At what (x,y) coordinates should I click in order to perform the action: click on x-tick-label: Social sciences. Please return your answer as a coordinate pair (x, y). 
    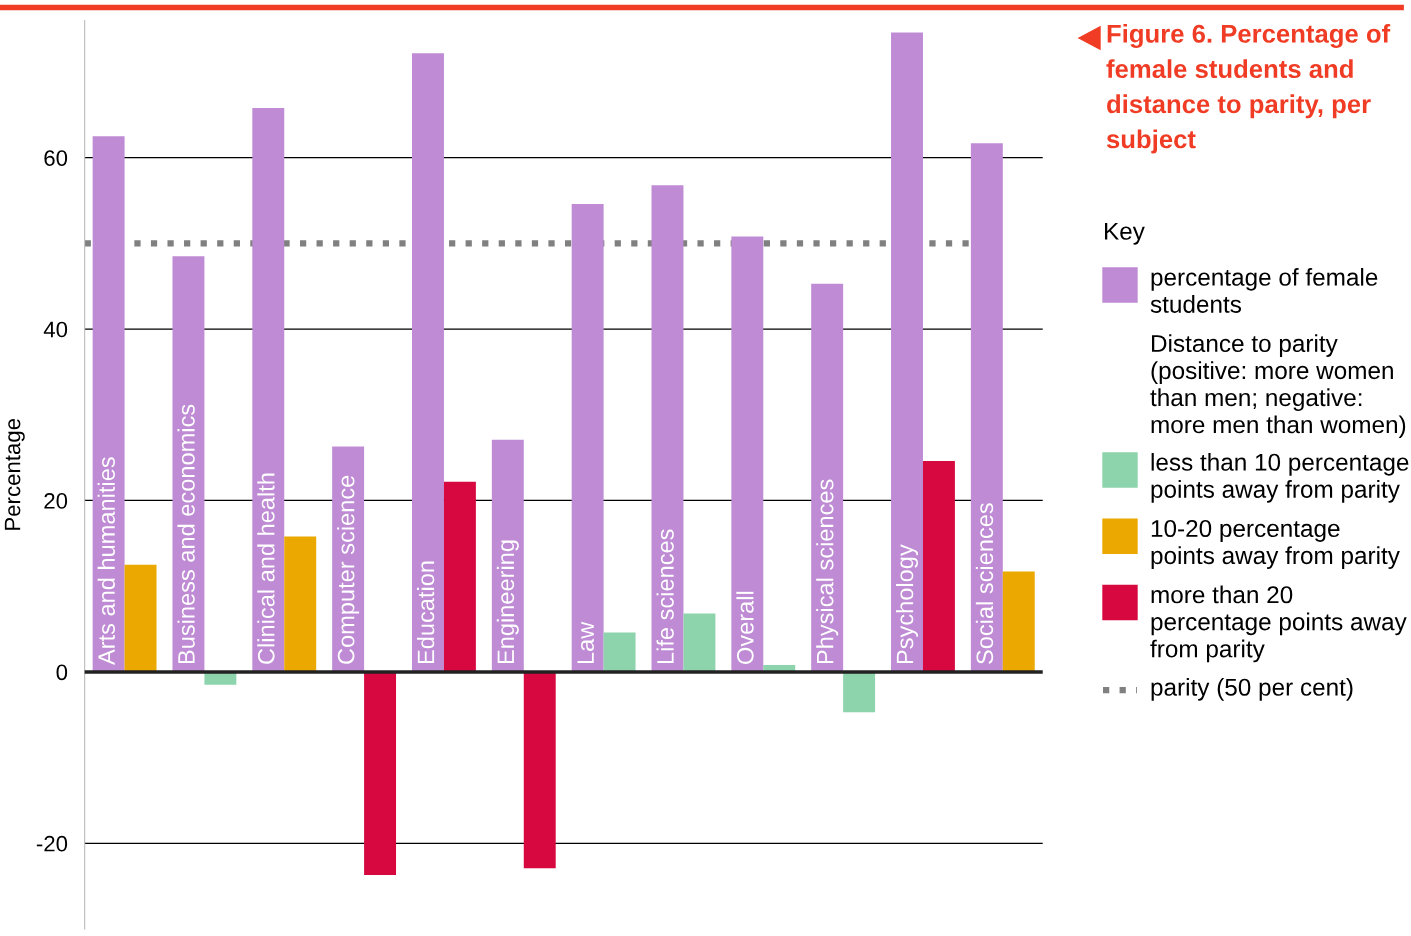
    Looking at the image, I should click on (984, 583).